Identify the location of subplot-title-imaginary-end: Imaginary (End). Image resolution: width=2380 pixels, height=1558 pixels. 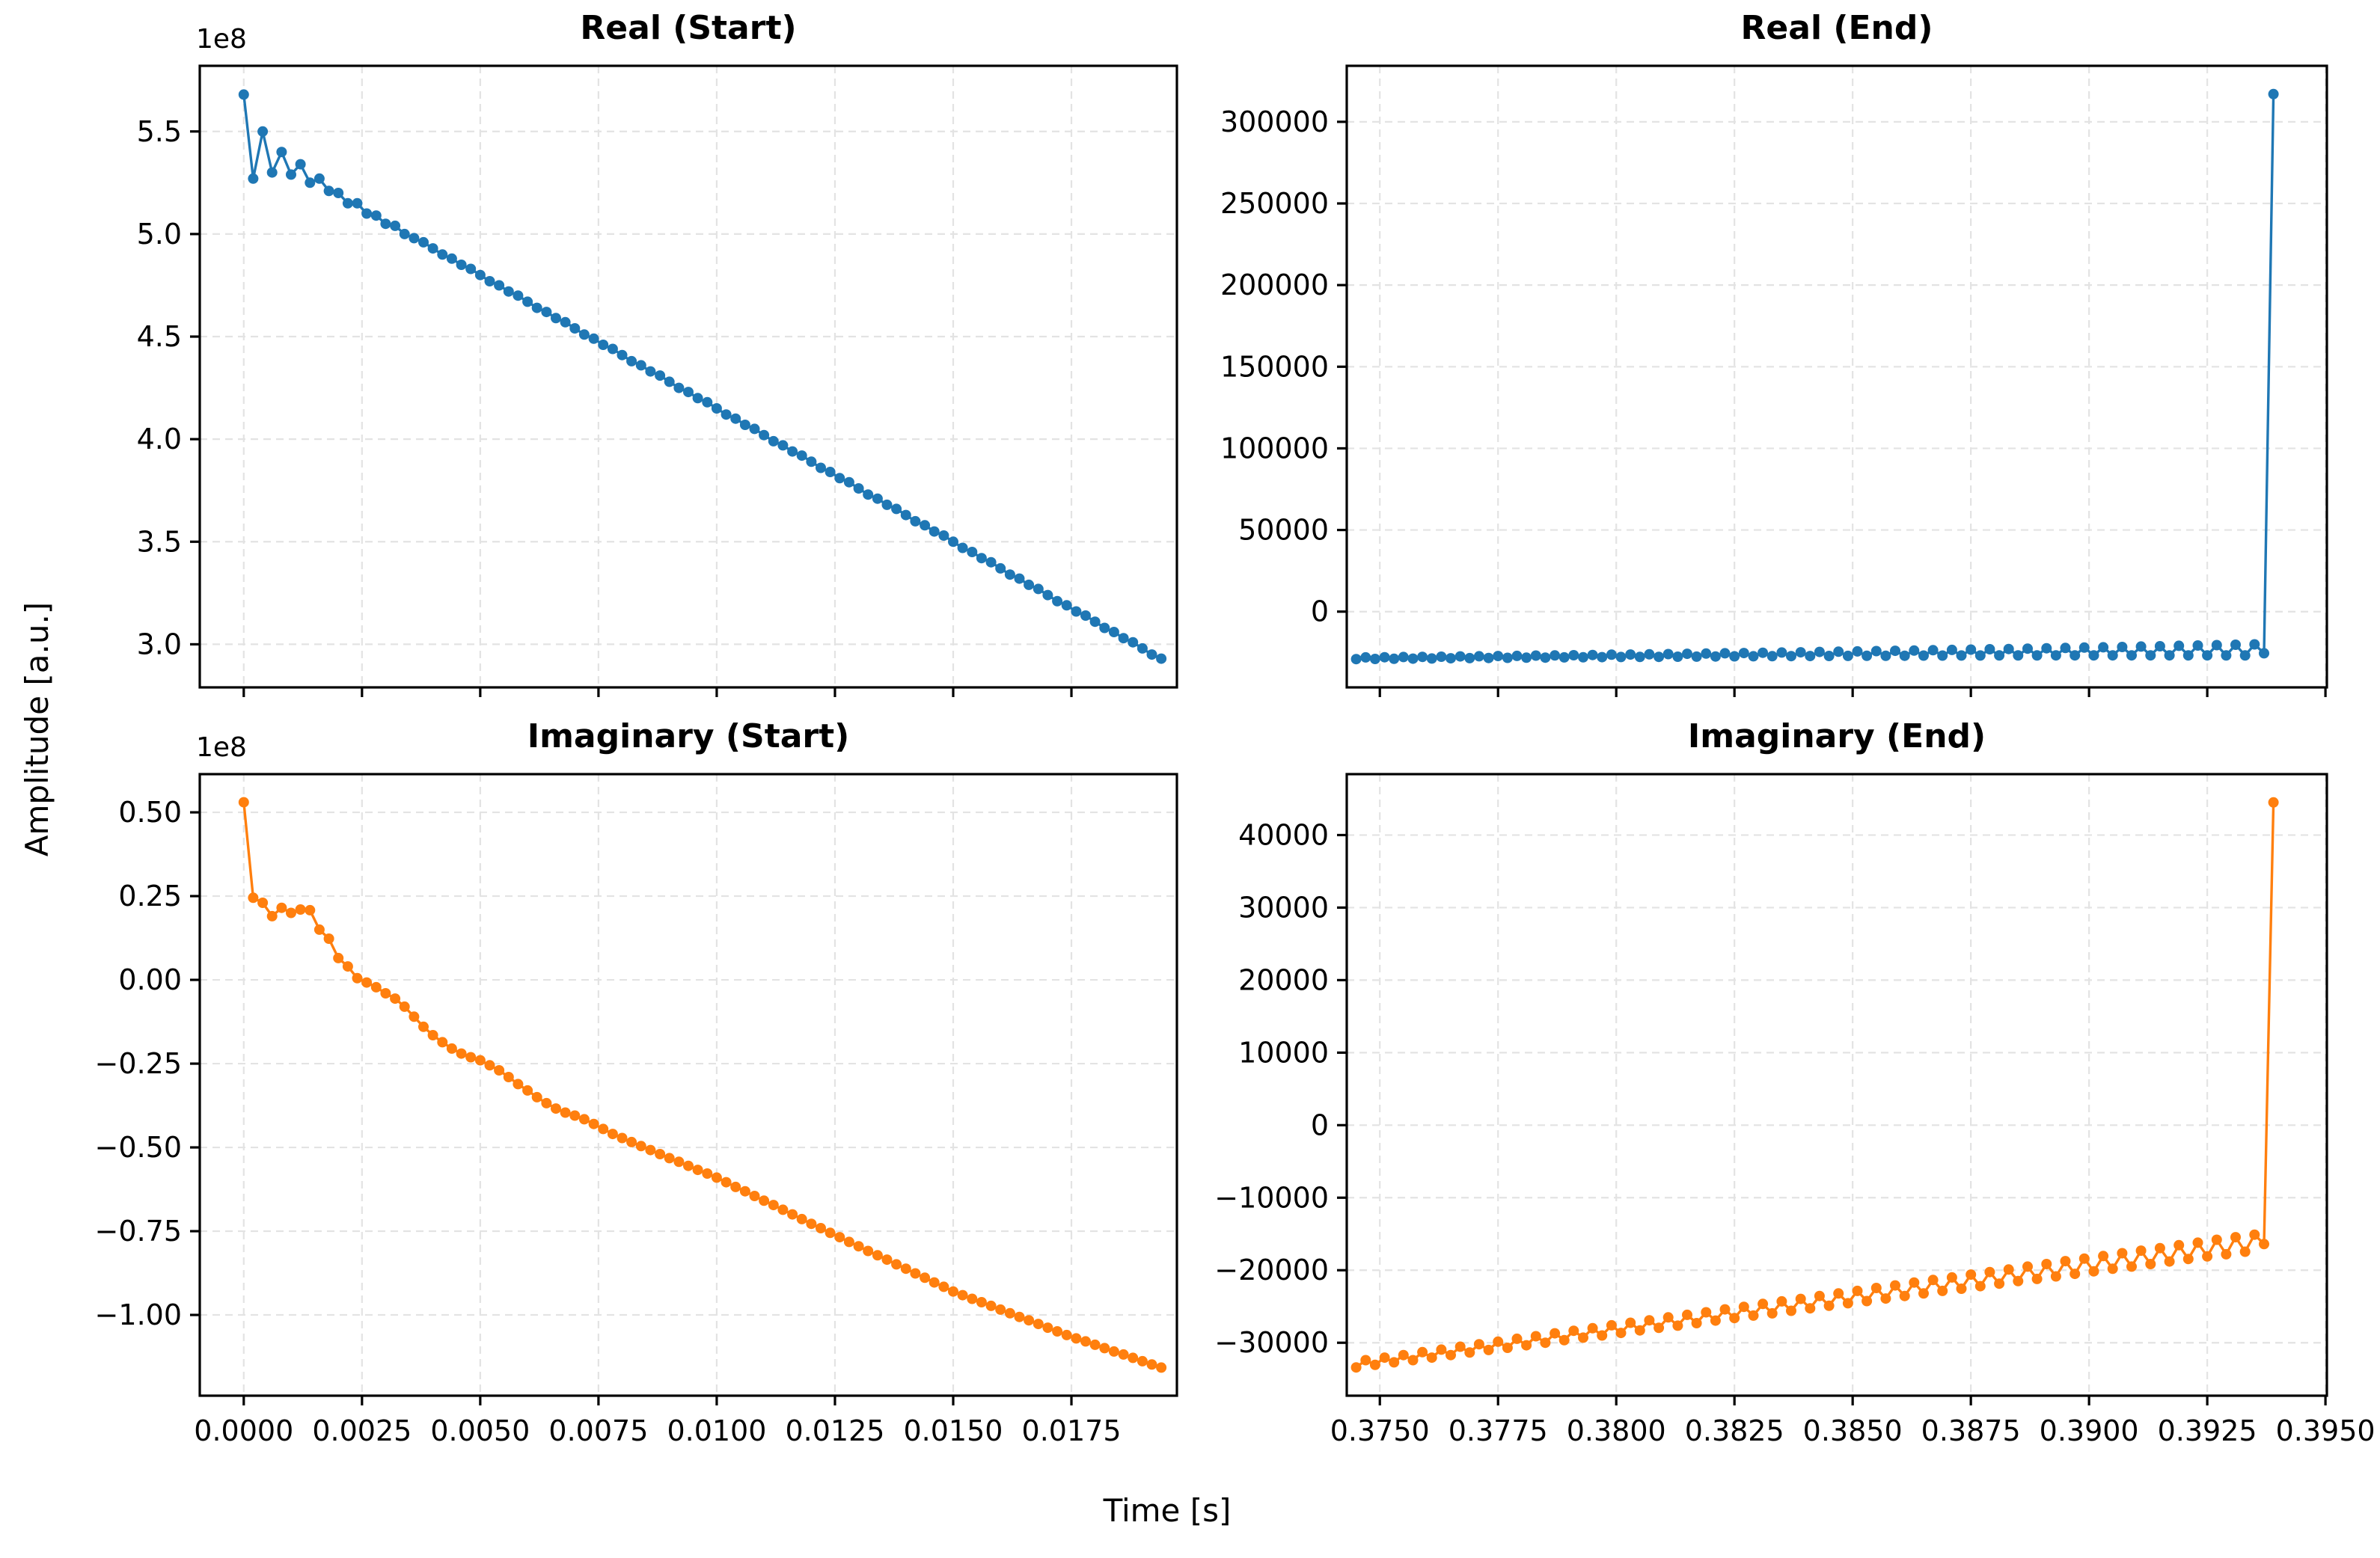
(1836, 736).